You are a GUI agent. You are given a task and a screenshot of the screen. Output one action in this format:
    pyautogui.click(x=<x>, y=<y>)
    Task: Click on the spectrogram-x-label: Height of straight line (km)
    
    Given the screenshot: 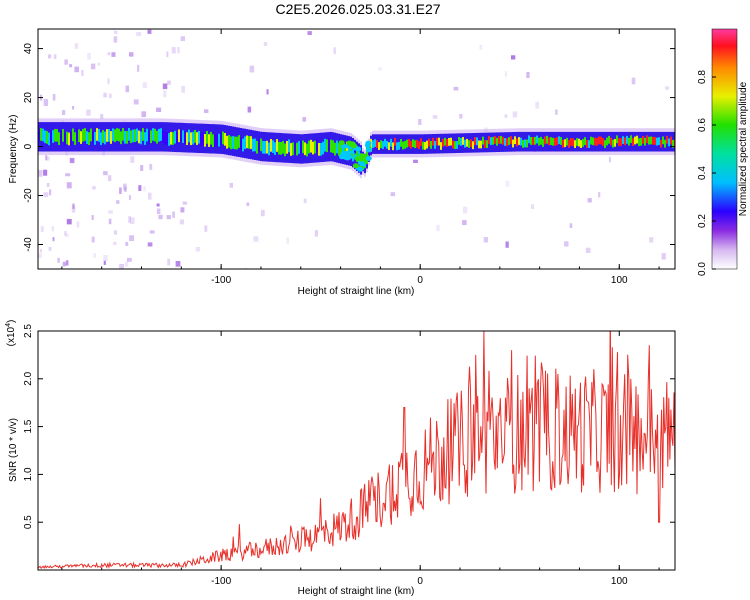 What is the action you would take?
    pyautogui.click(x=356, y=291)
    